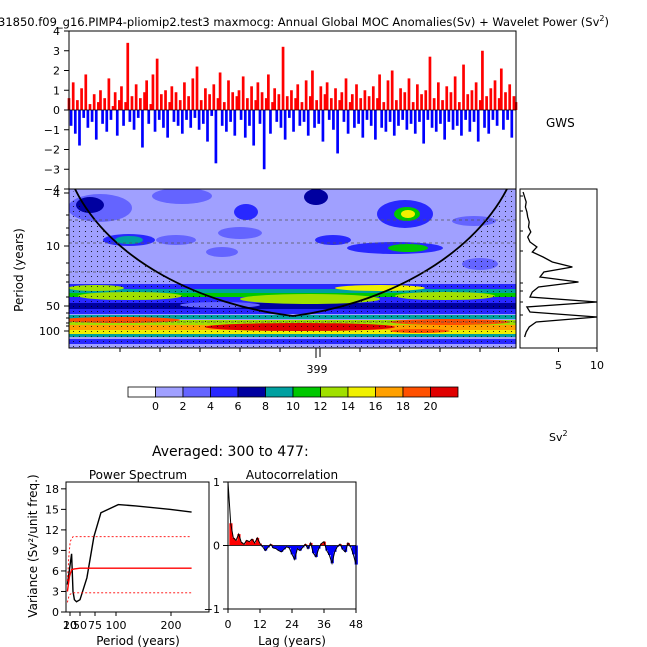 The image size is (647, 647). What do you see at coordinates (560, 264) in the screenshot?
I see `gws-line` at bounding box center [560, 264].